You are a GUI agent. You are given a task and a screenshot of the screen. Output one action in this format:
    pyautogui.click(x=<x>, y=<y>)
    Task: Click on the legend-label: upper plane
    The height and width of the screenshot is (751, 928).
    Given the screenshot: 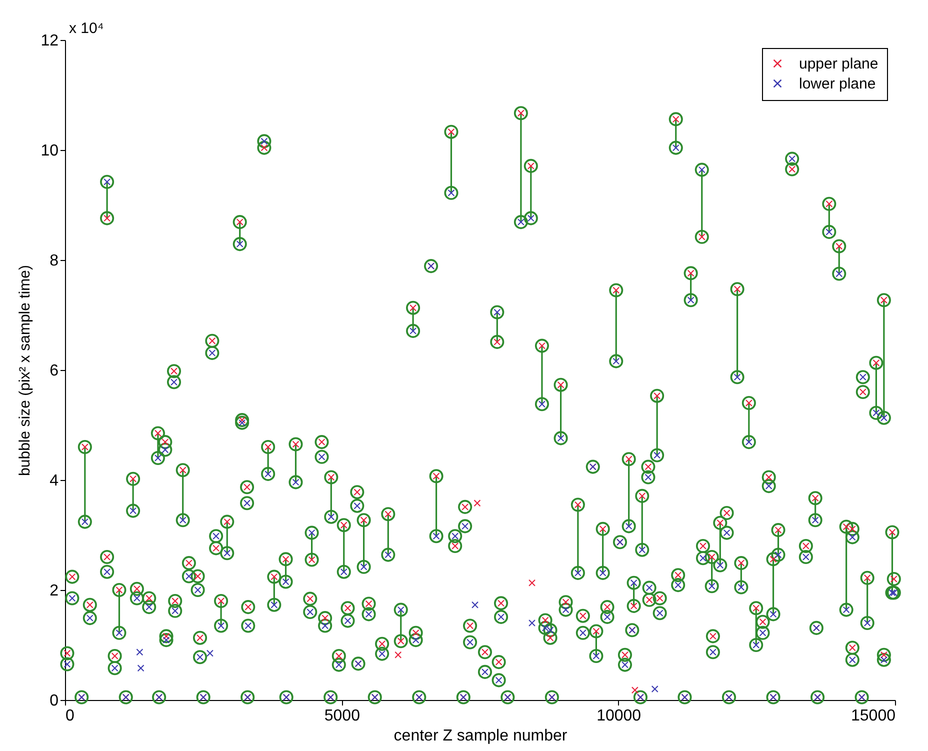 What is the action you would take?
    pyautogui.click(x=838, y=64)
    